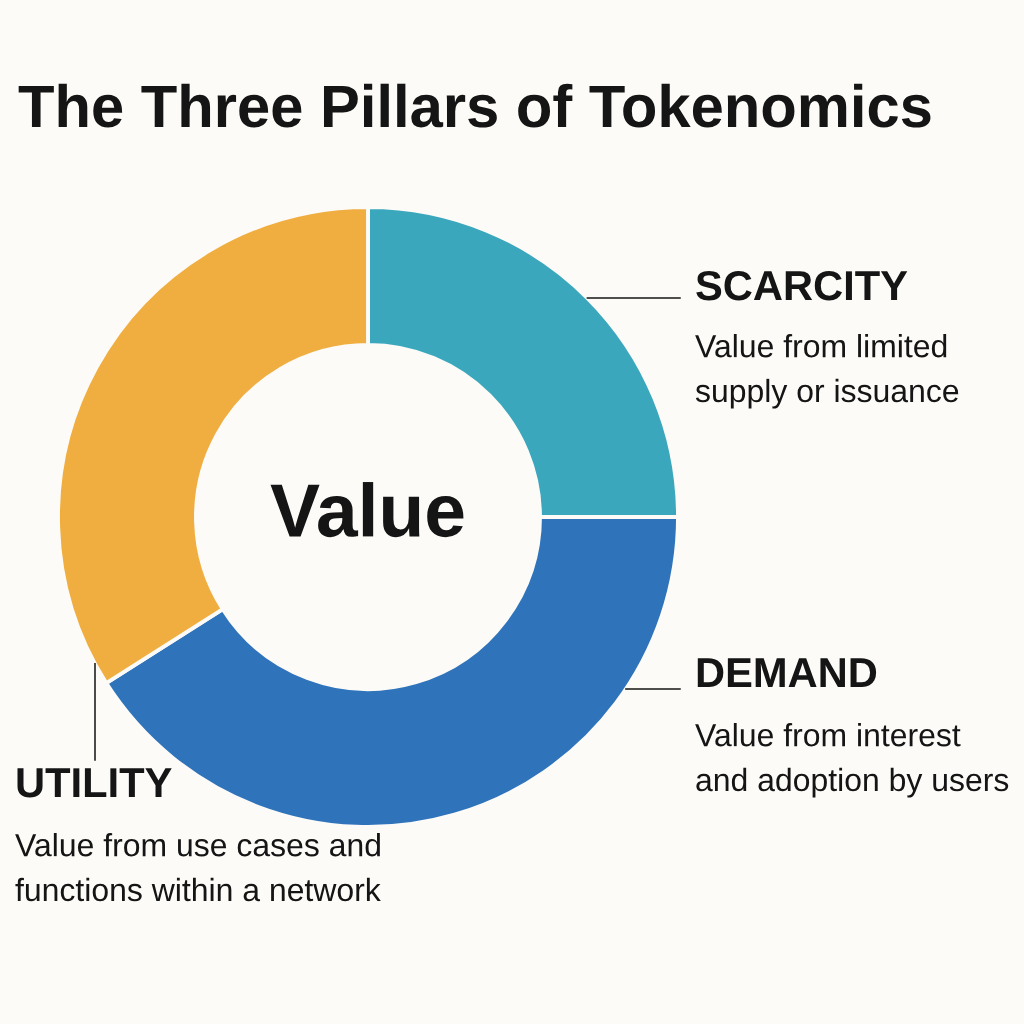 Image resolution: width=1024 pixels, height=1024 pixels. What do you see at coordinates (474, 105) in the screenshot?
I see `chart-title: The Three Pillars of Tokenomics` at bounding box center [474, 105].